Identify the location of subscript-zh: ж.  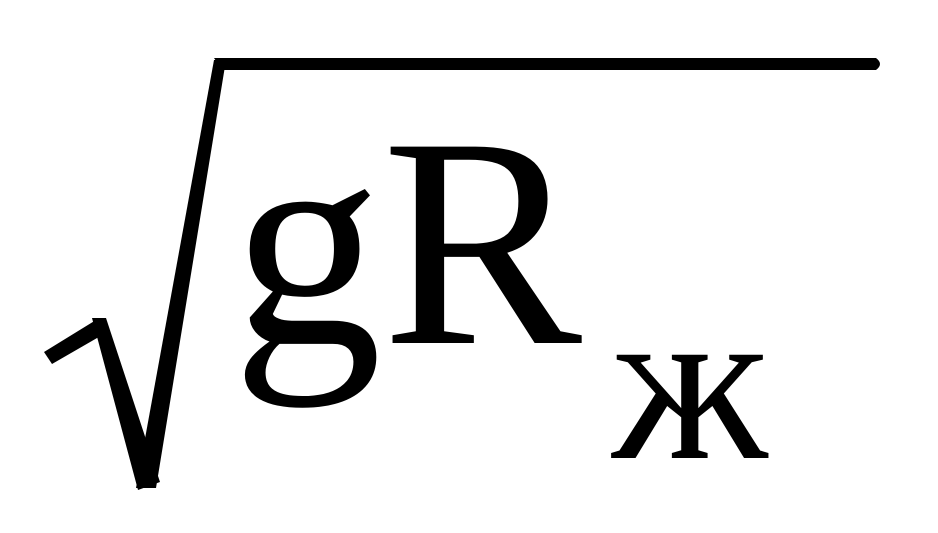
(690, 382).